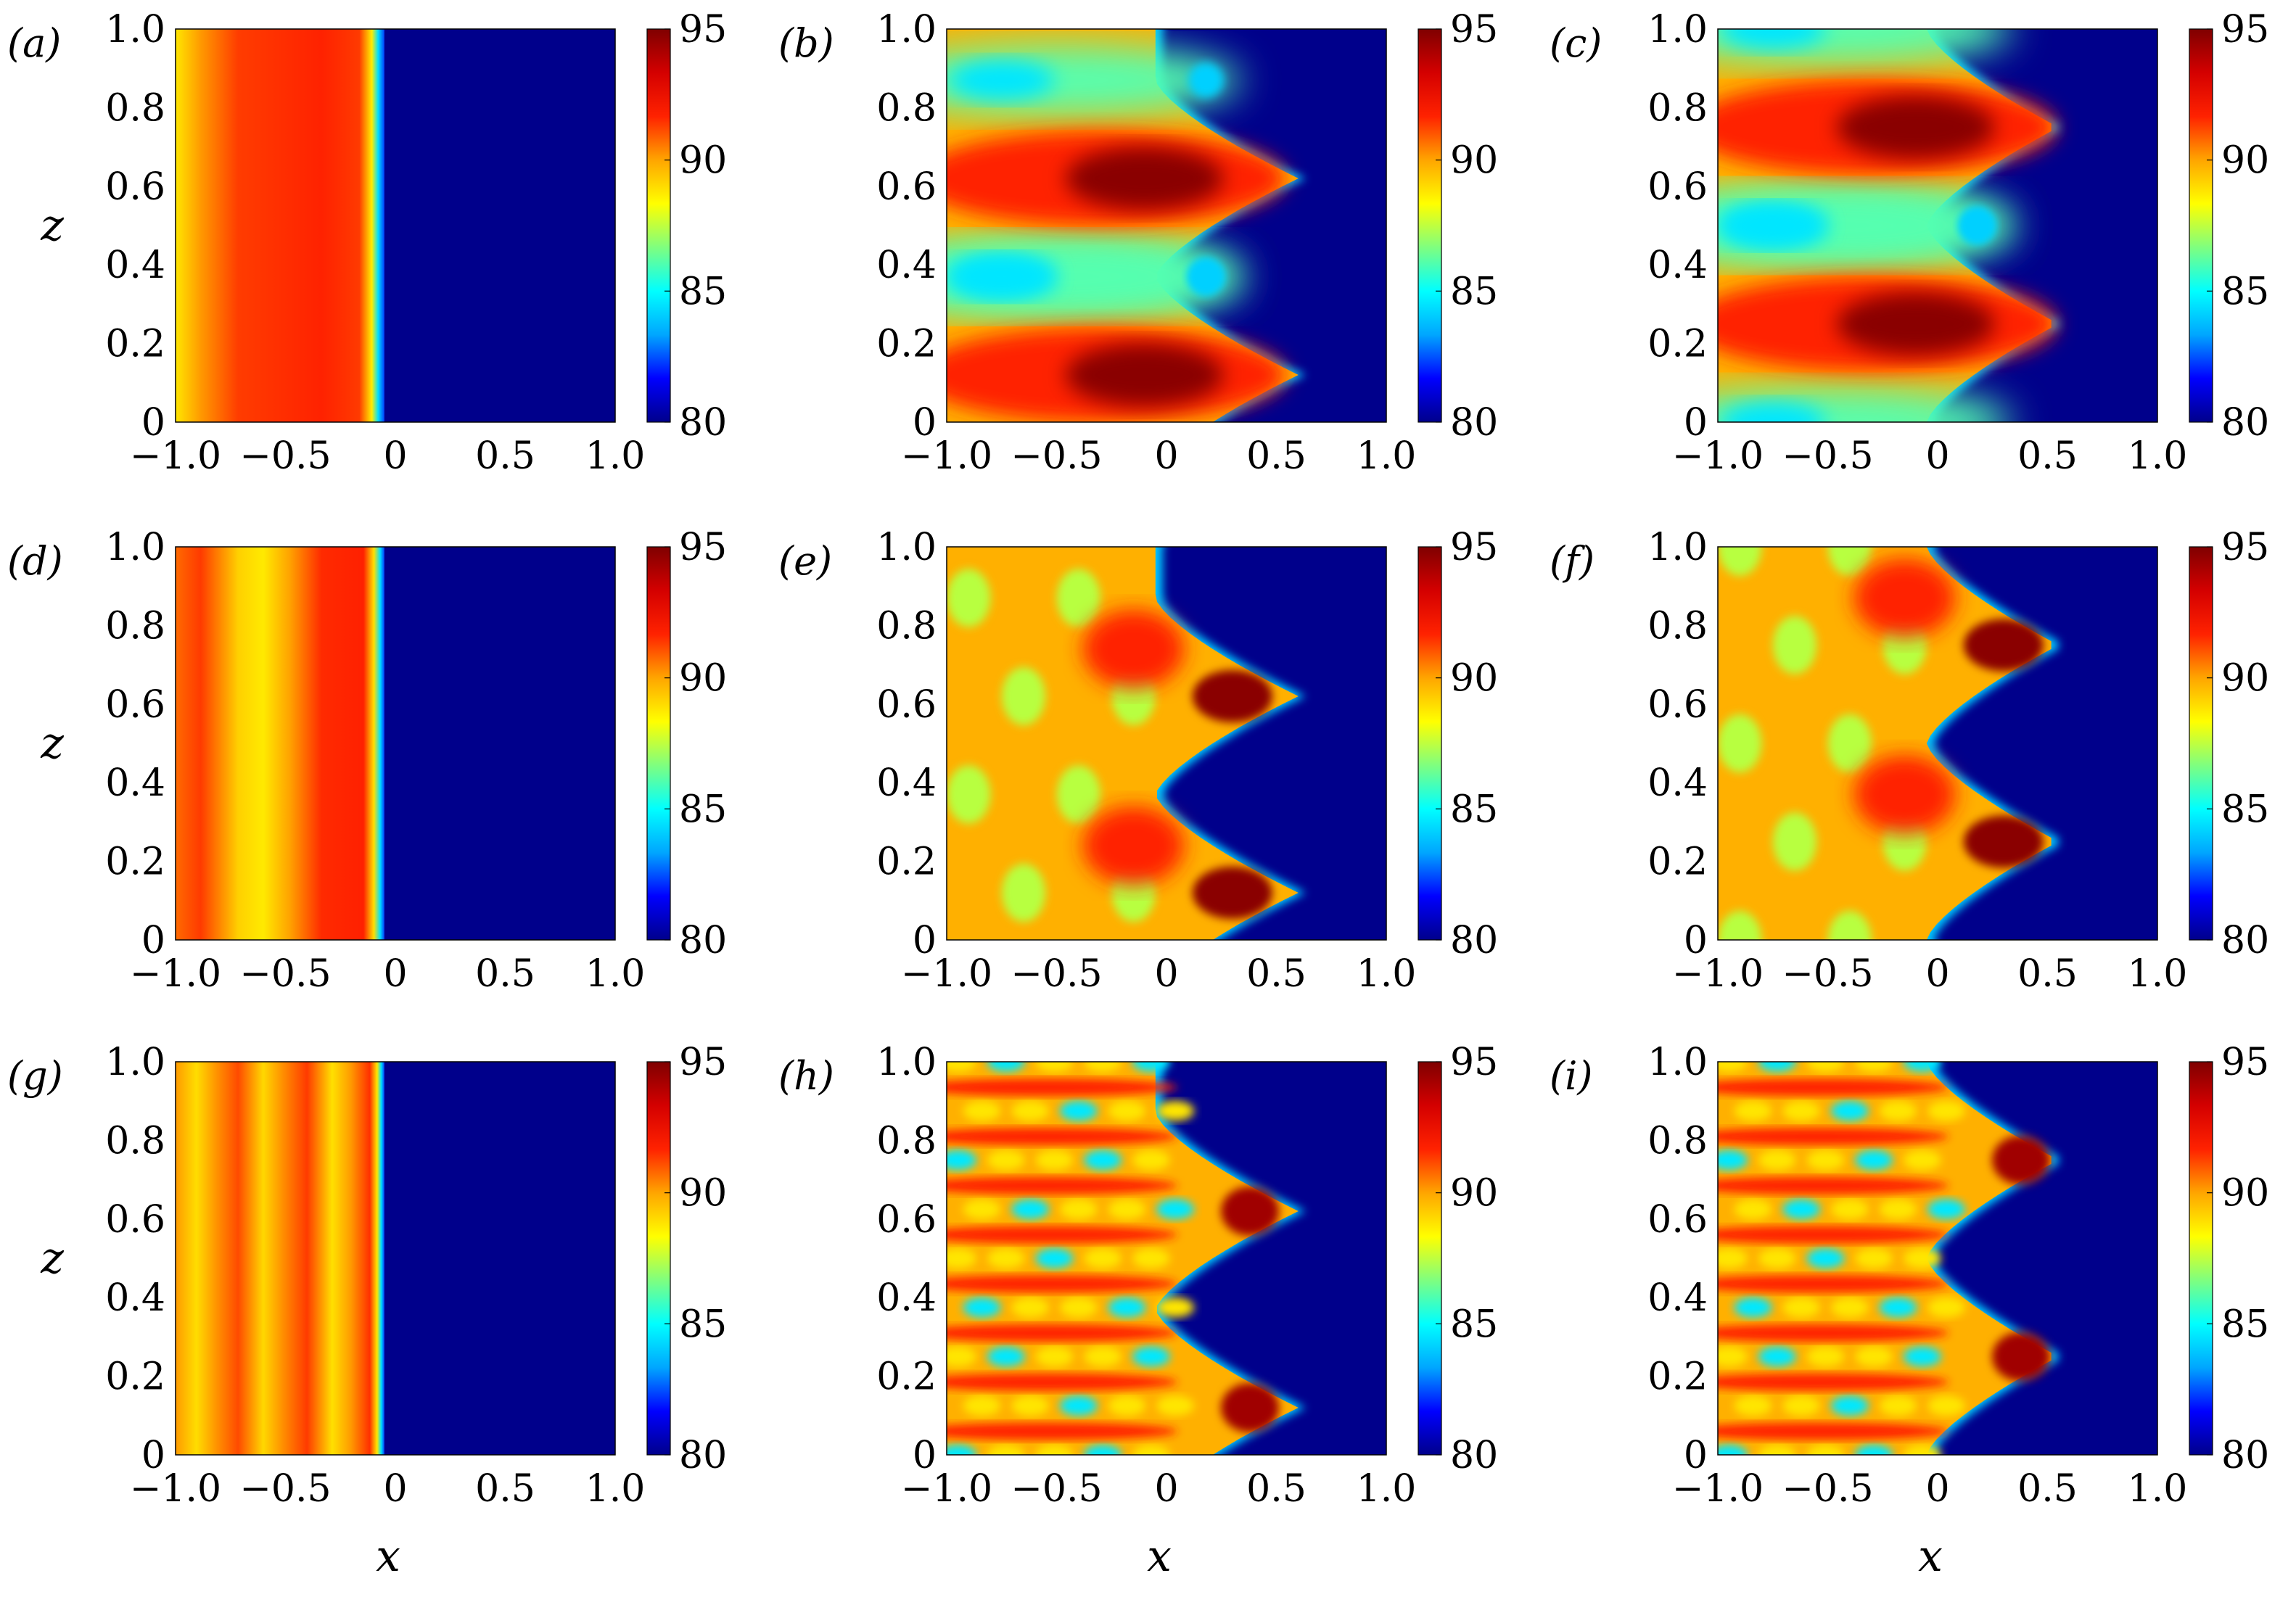  I want to click on z-tick-label: 0.4, so click(1677, 265).